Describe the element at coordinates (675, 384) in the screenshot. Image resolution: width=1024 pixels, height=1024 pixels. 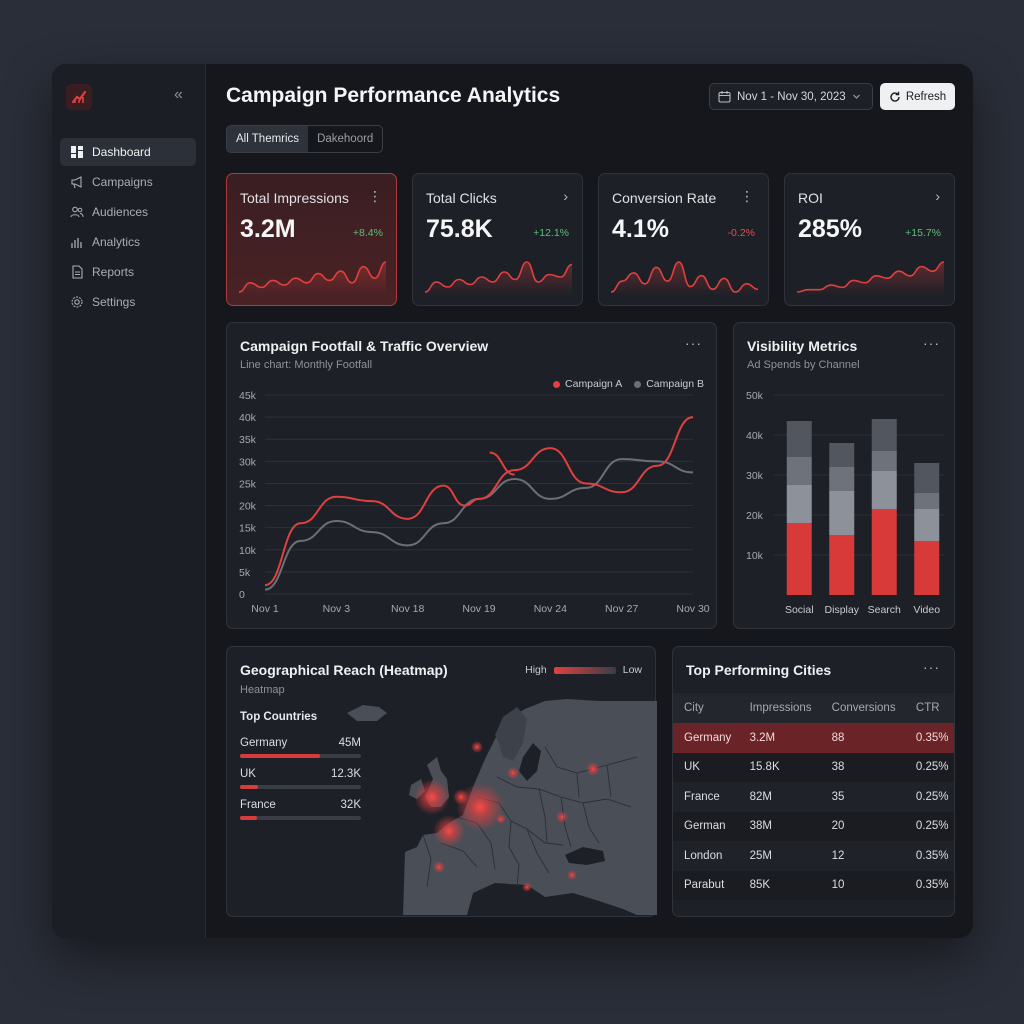
I see `legend-label-campaign-b: Campaign B` at that location.